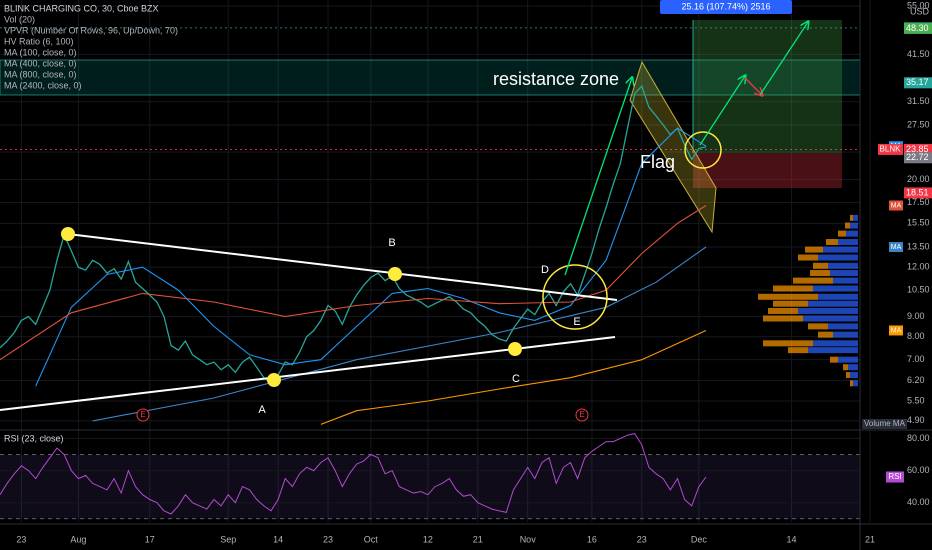  I want to click on x-tick-label: Aug, so click(78, 539).